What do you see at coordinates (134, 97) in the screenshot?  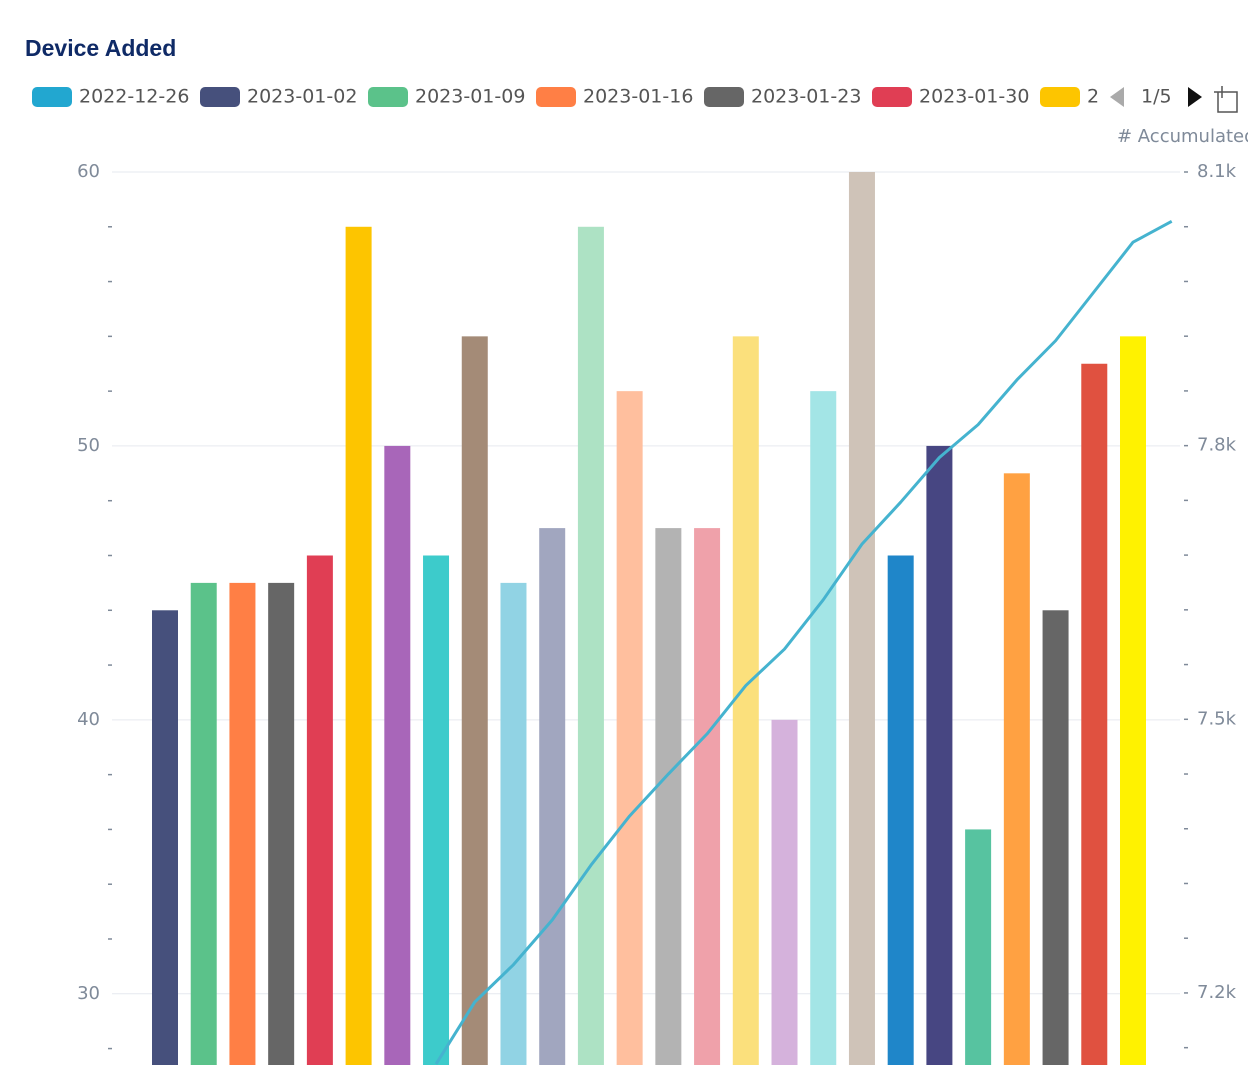 I see `legend-label: 2022-12-26` at bounding box center [134, 97].